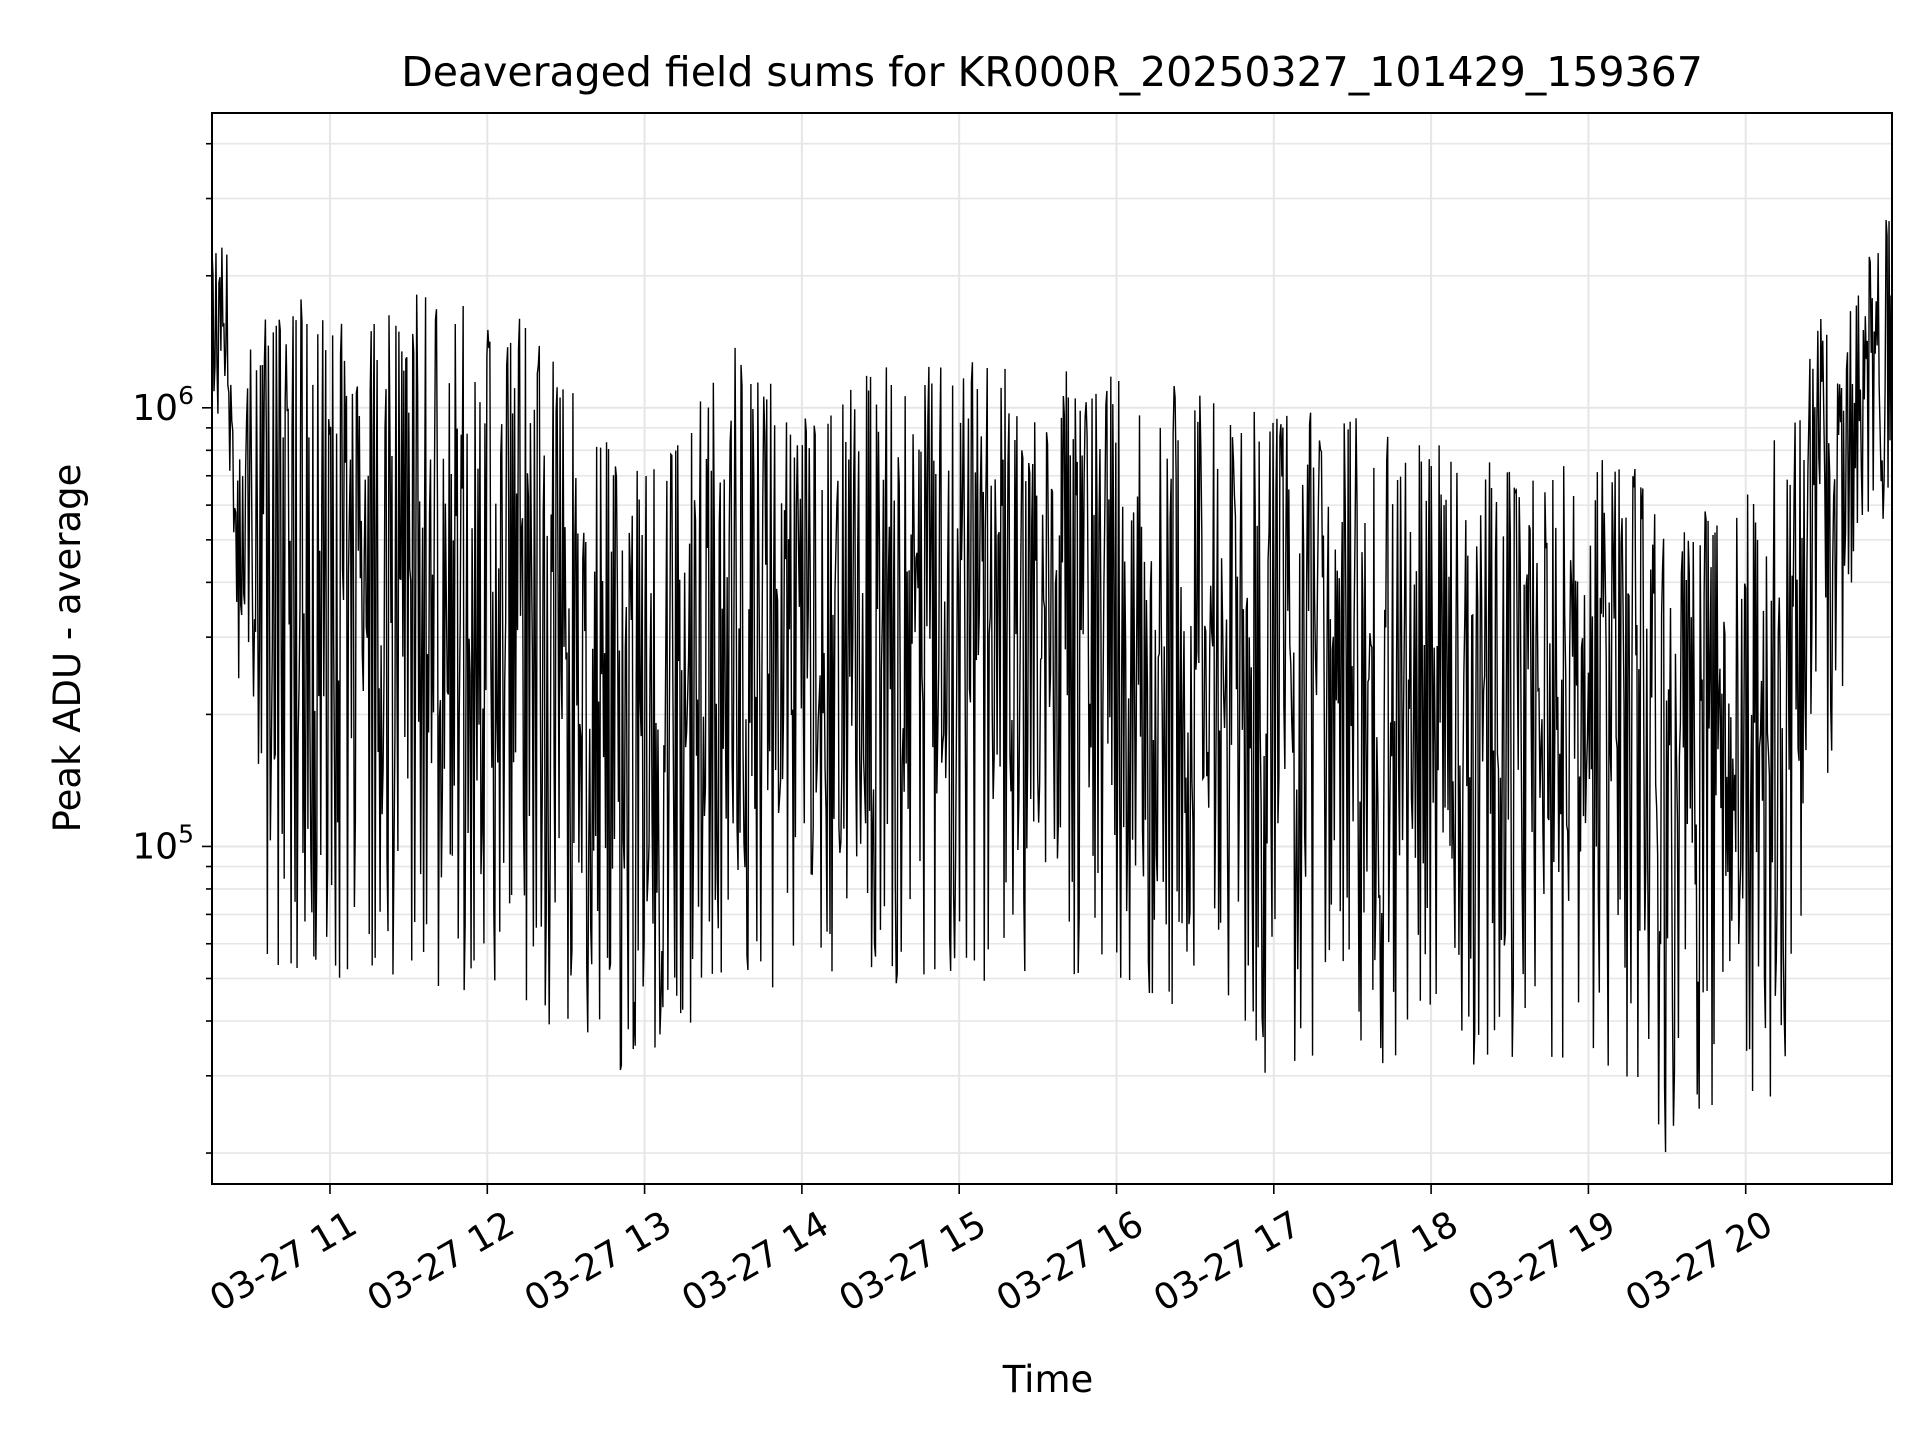  What do you see at coordinates (1048, 1379) in the screenshot?
I see `x-axis-label: Time` at bounding box center [1048, 1379].